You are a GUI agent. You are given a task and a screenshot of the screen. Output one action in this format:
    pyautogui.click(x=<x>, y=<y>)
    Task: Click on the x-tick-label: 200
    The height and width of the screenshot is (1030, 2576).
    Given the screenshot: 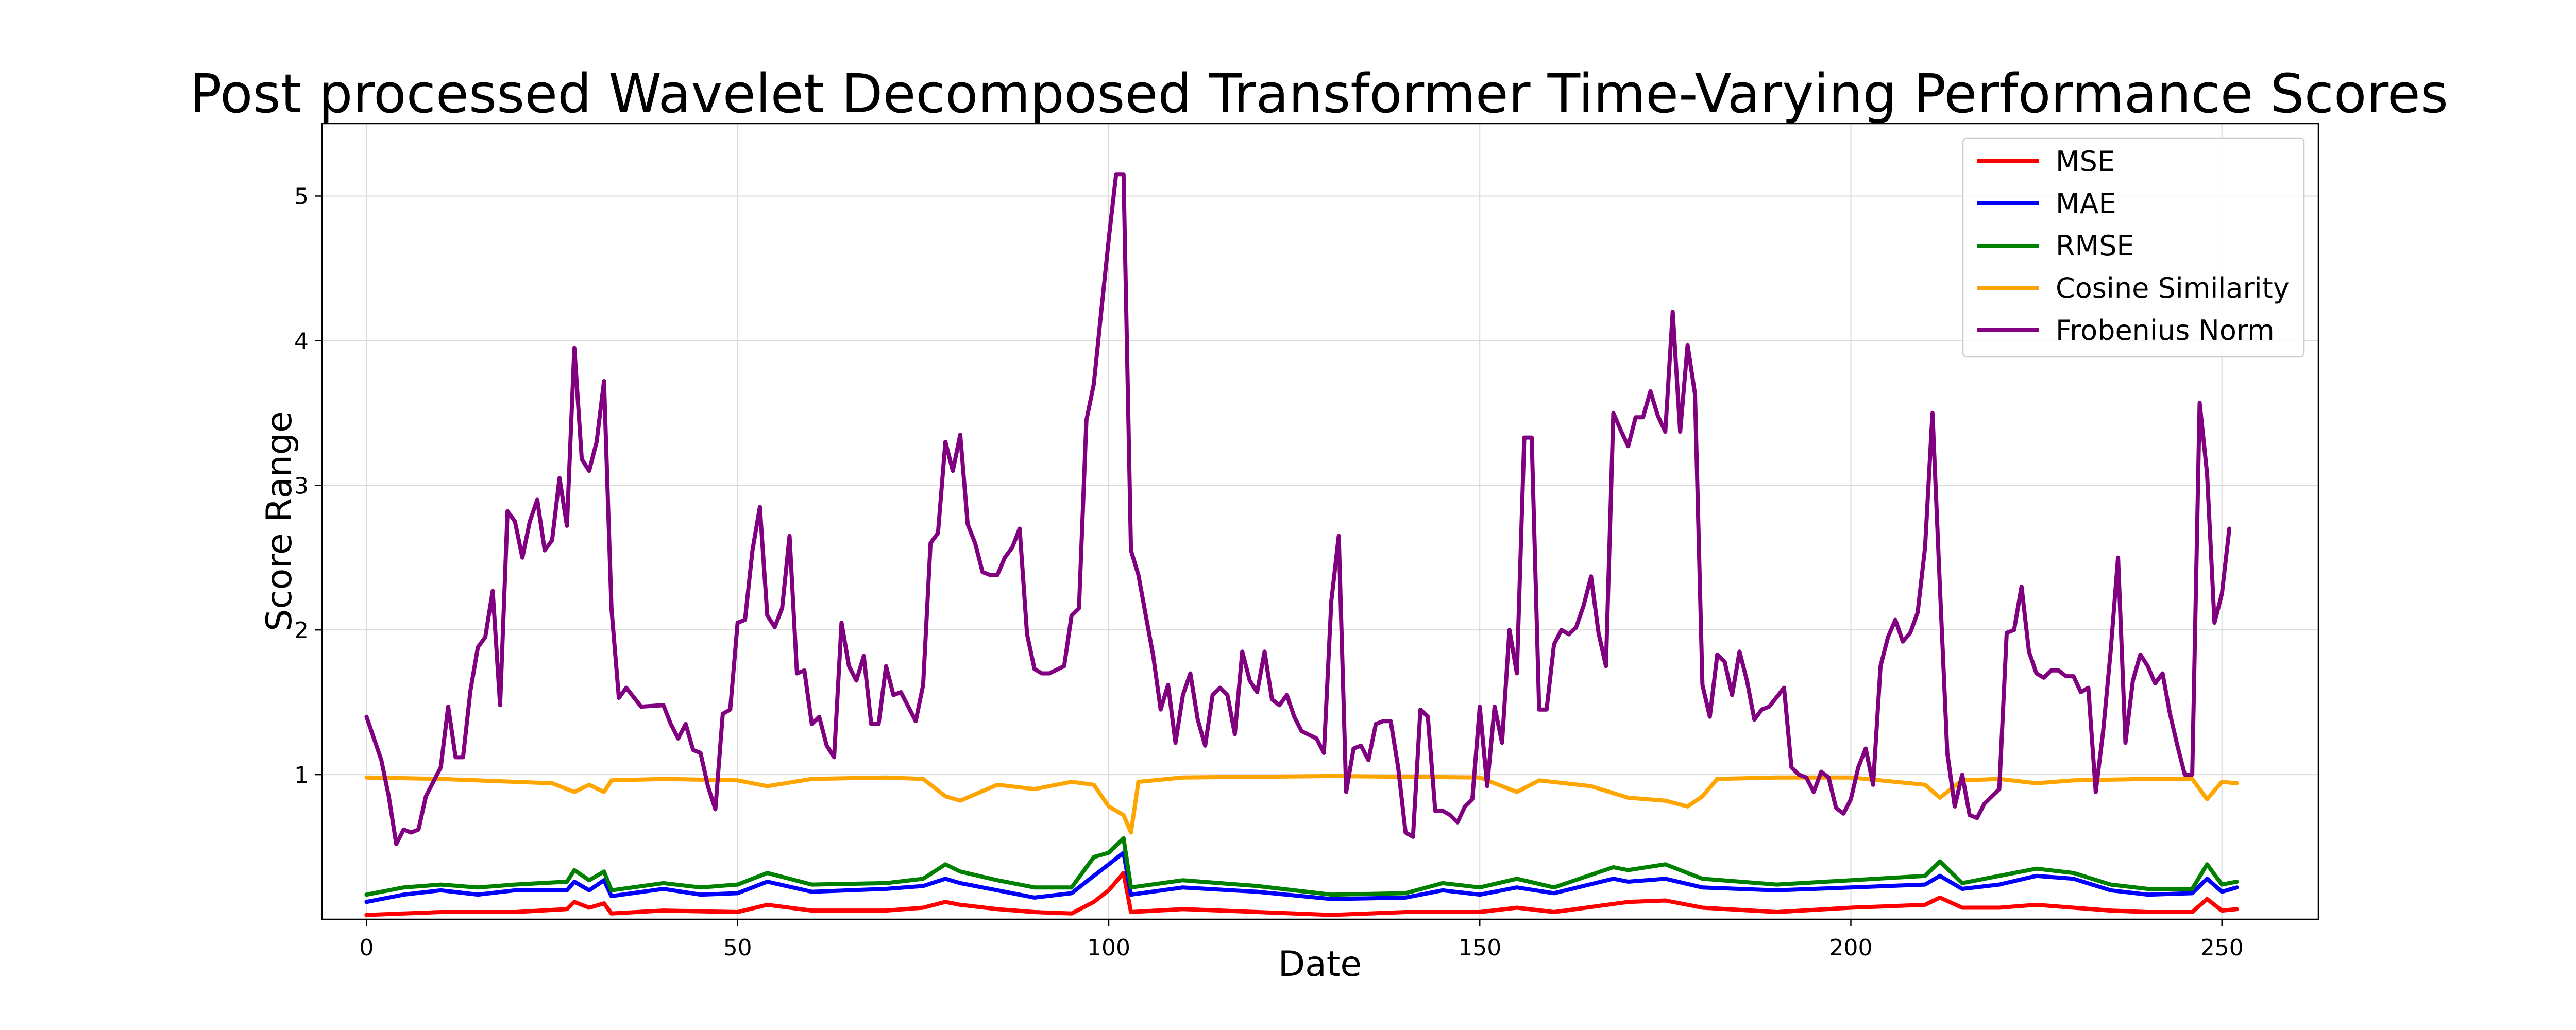 What is the action you would take?
    pyautogui.click(x=1850, y=948)
    